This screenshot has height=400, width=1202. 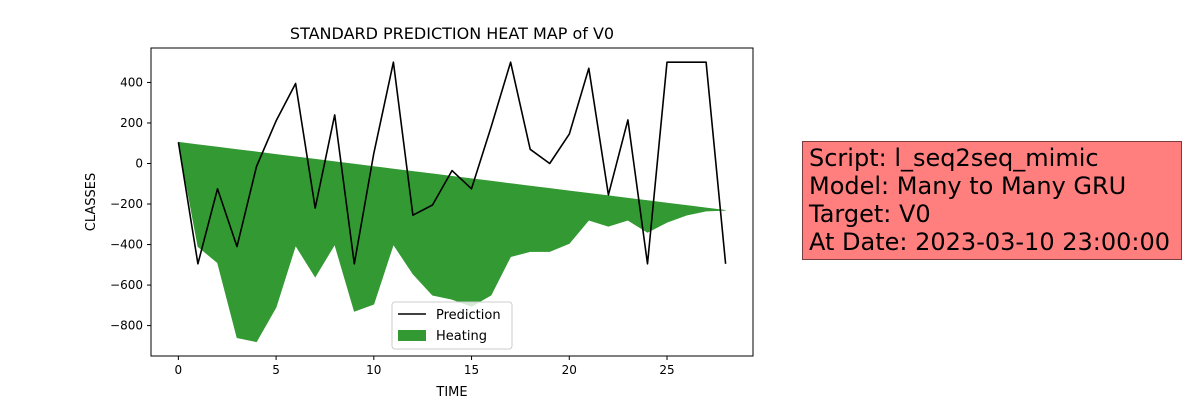 What do you see at coordinates (990, 242) in the screenshot?
I see `info-date: At Date: 2023-03-10 23:00:00` at bounding box center [990, 242].